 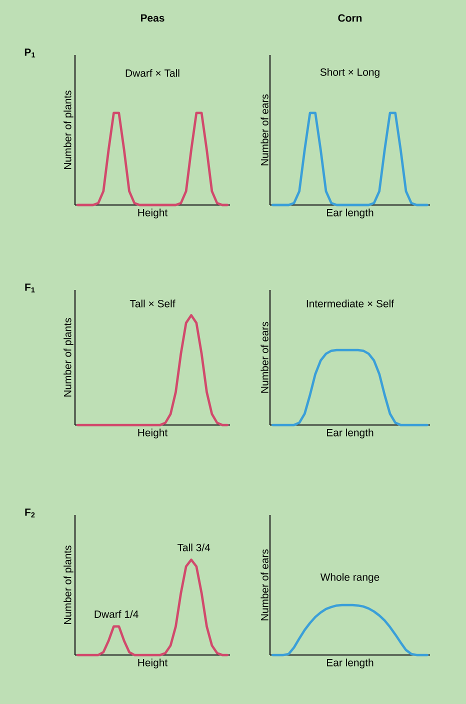 I want to click on chart-title: Tall × Self, so click(x=153, y=304).